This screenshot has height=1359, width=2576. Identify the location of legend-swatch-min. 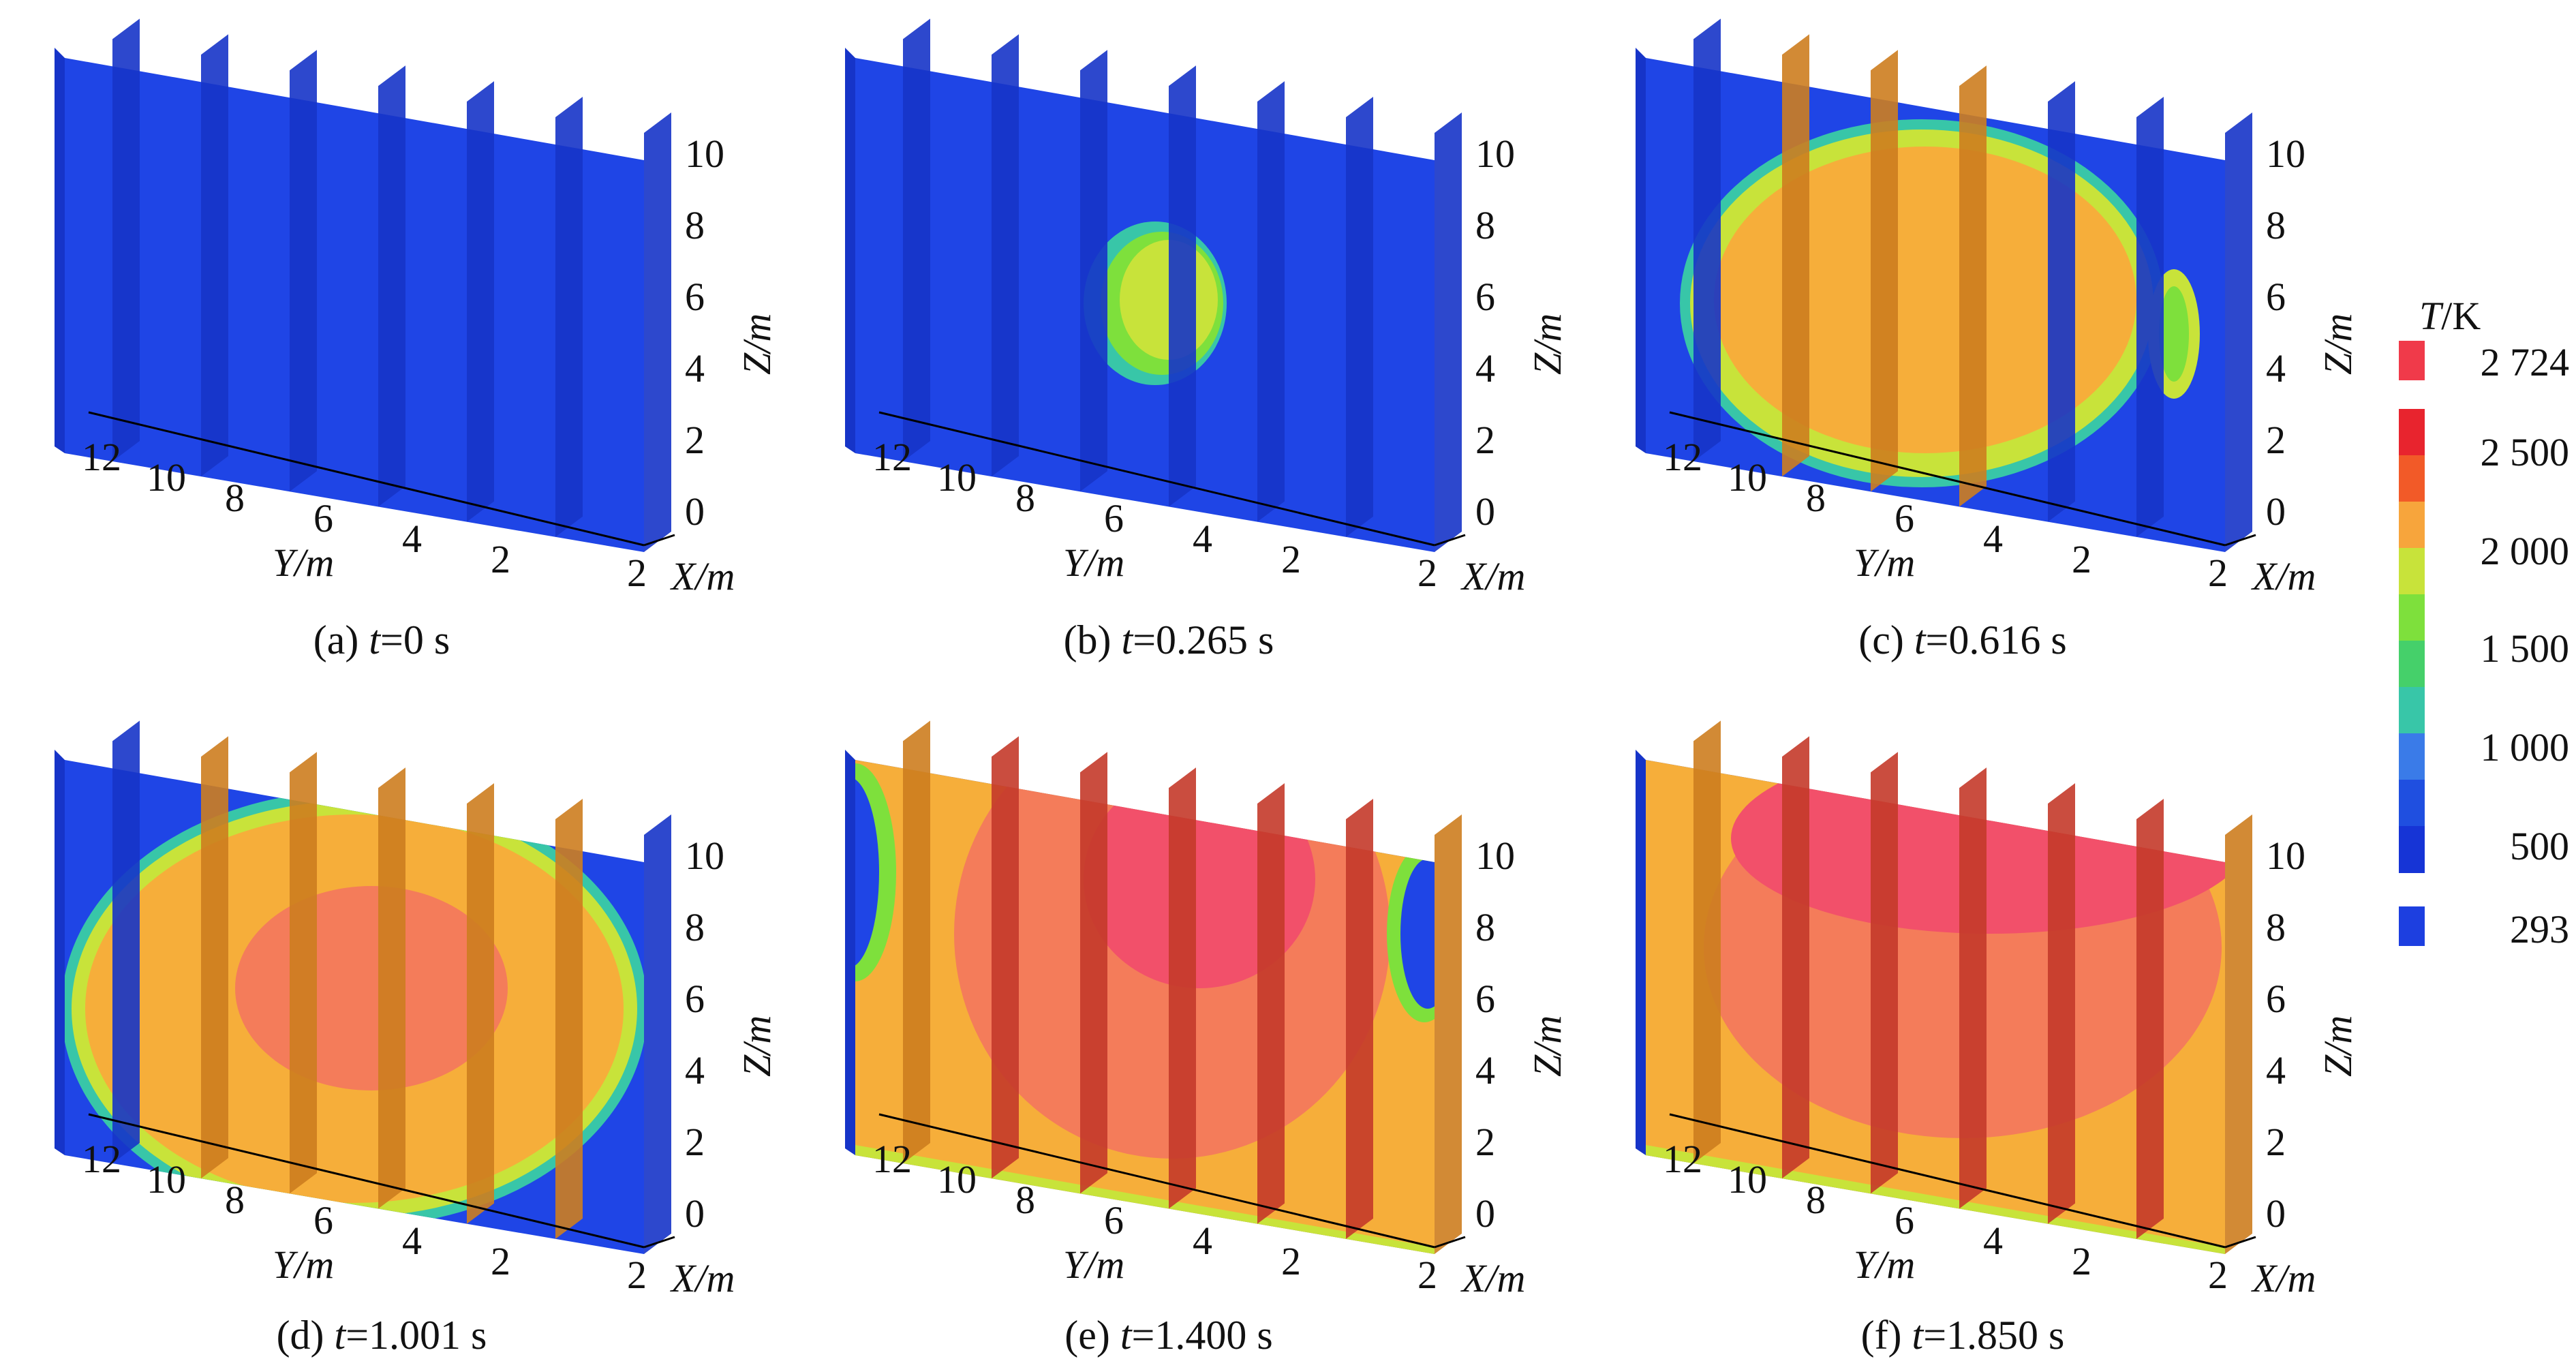
(2412, 926).